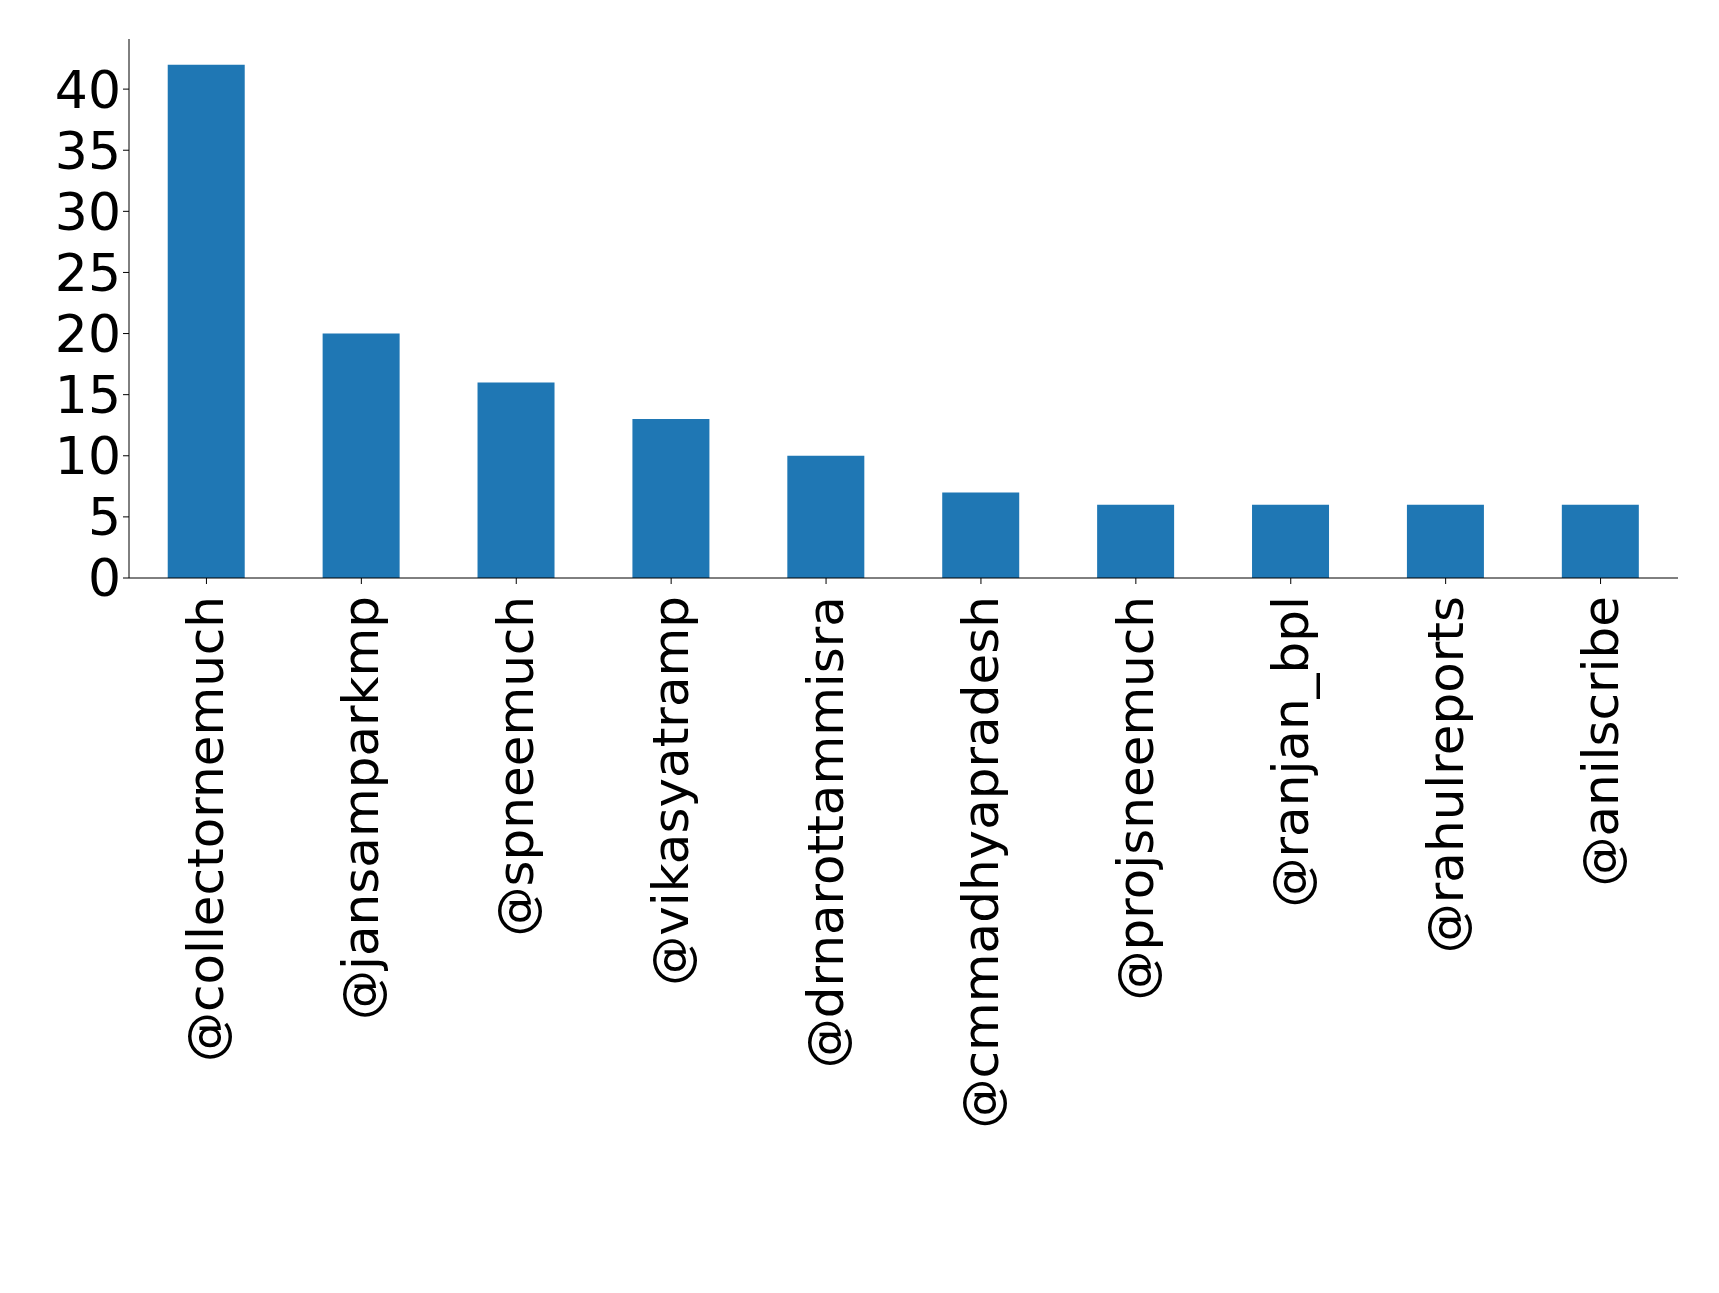  What do you see at coordinates (361, 808) in the screenshot?
I see `x-tick-label: @jansamparkmp` at bounding box center [361, 808].